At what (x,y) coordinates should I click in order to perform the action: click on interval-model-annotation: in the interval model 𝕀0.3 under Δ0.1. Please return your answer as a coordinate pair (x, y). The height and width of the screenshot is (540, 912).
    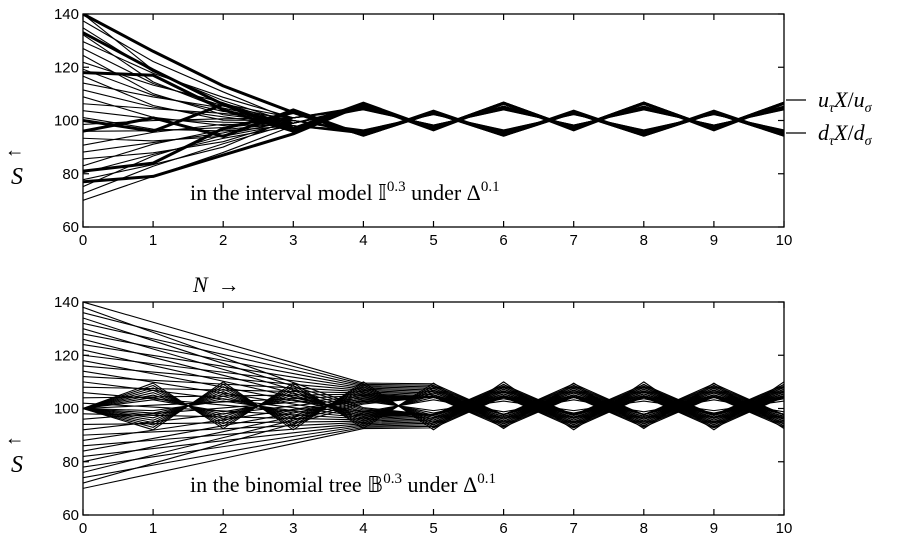
    Looking at the image, I should click on (345, 192).